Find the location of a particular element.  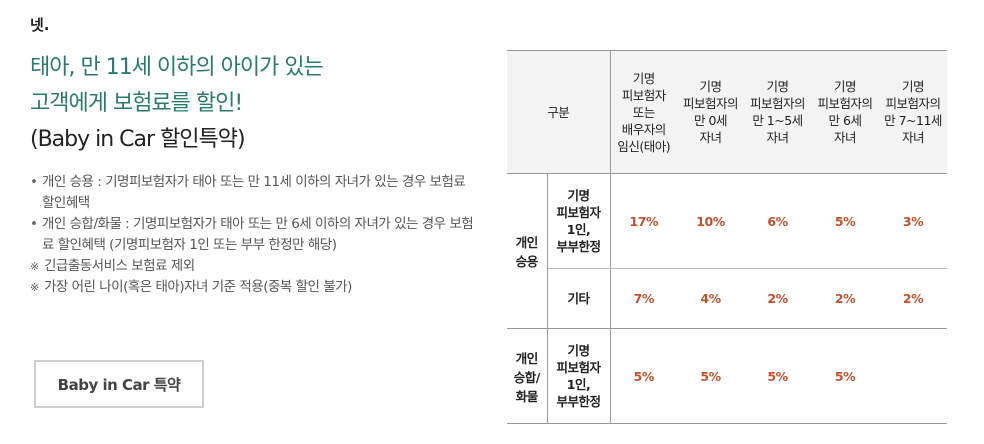

column-header: 기명 피보험자 또는 배우자의 임신(태아) is located at coordinates (644, 112).